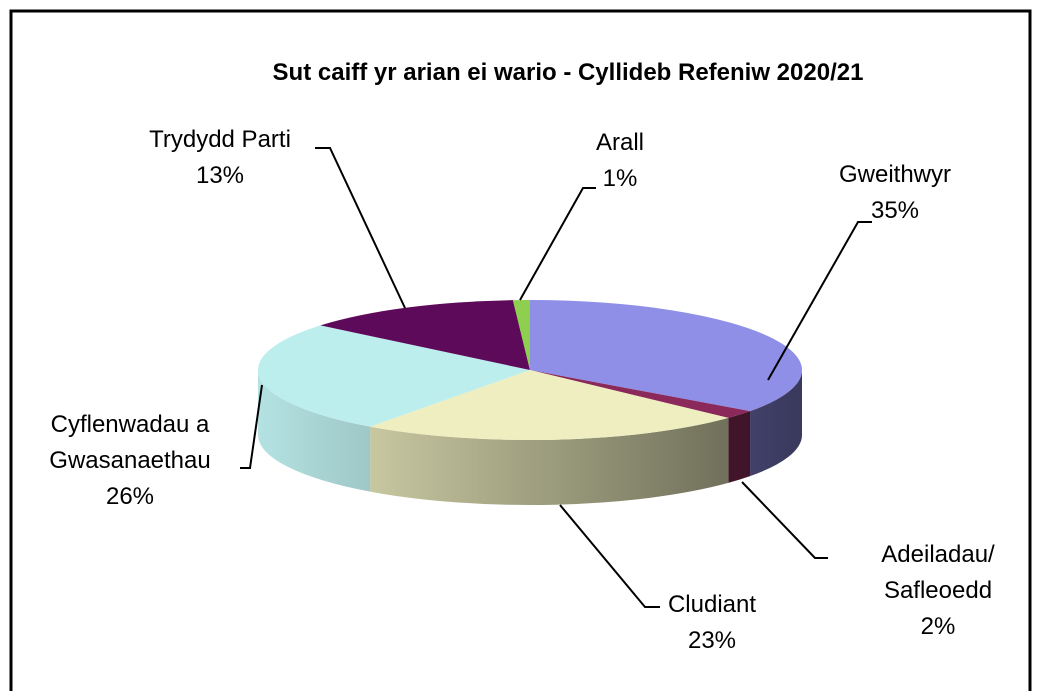 This screenshot has width=1041, height=691. I want to click on slice-label: Cyflenwadau a Gwasanaethau 26%, so click(129, 461).